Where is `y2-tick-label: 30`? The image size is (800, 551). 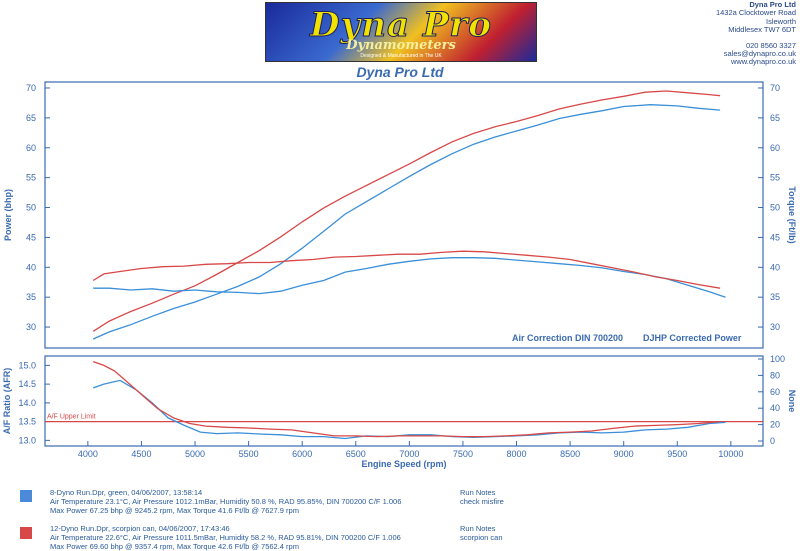 y2-tick-label: 30 is located at coordinates (775, 327).